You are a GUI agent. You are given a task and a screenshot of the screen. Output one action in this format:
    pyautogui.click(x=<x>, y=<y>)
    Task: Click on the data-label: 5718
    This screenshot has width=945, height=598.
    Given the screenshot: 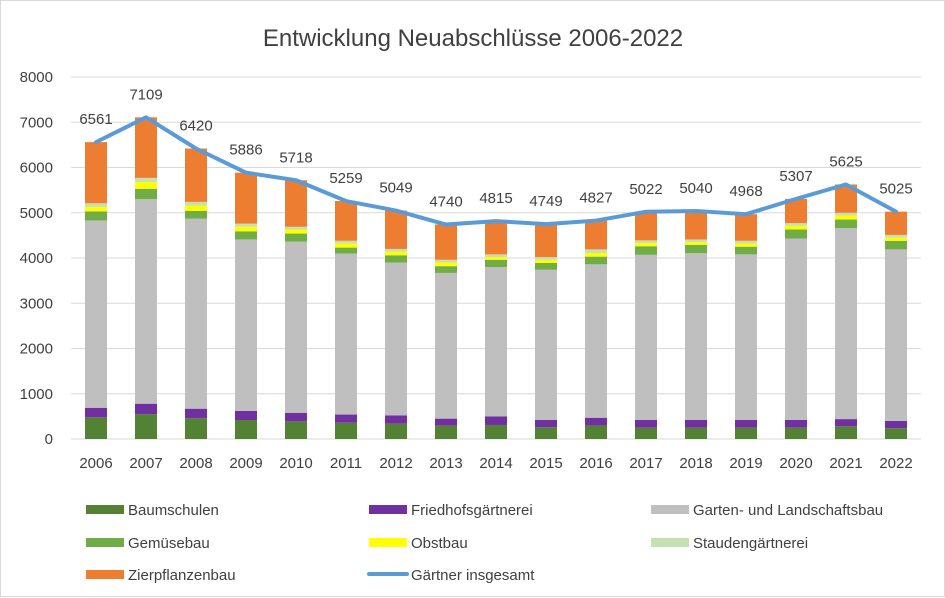 What is the action you would take?
    pyautogui.click(x=295, y=157)
    